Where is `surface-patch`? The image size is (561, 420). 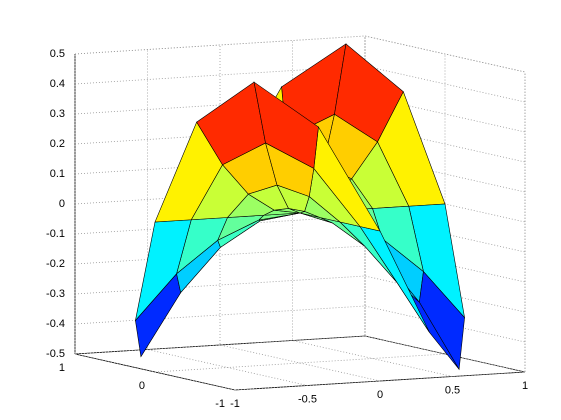 surface-patch is located at coordinates (286, 125).